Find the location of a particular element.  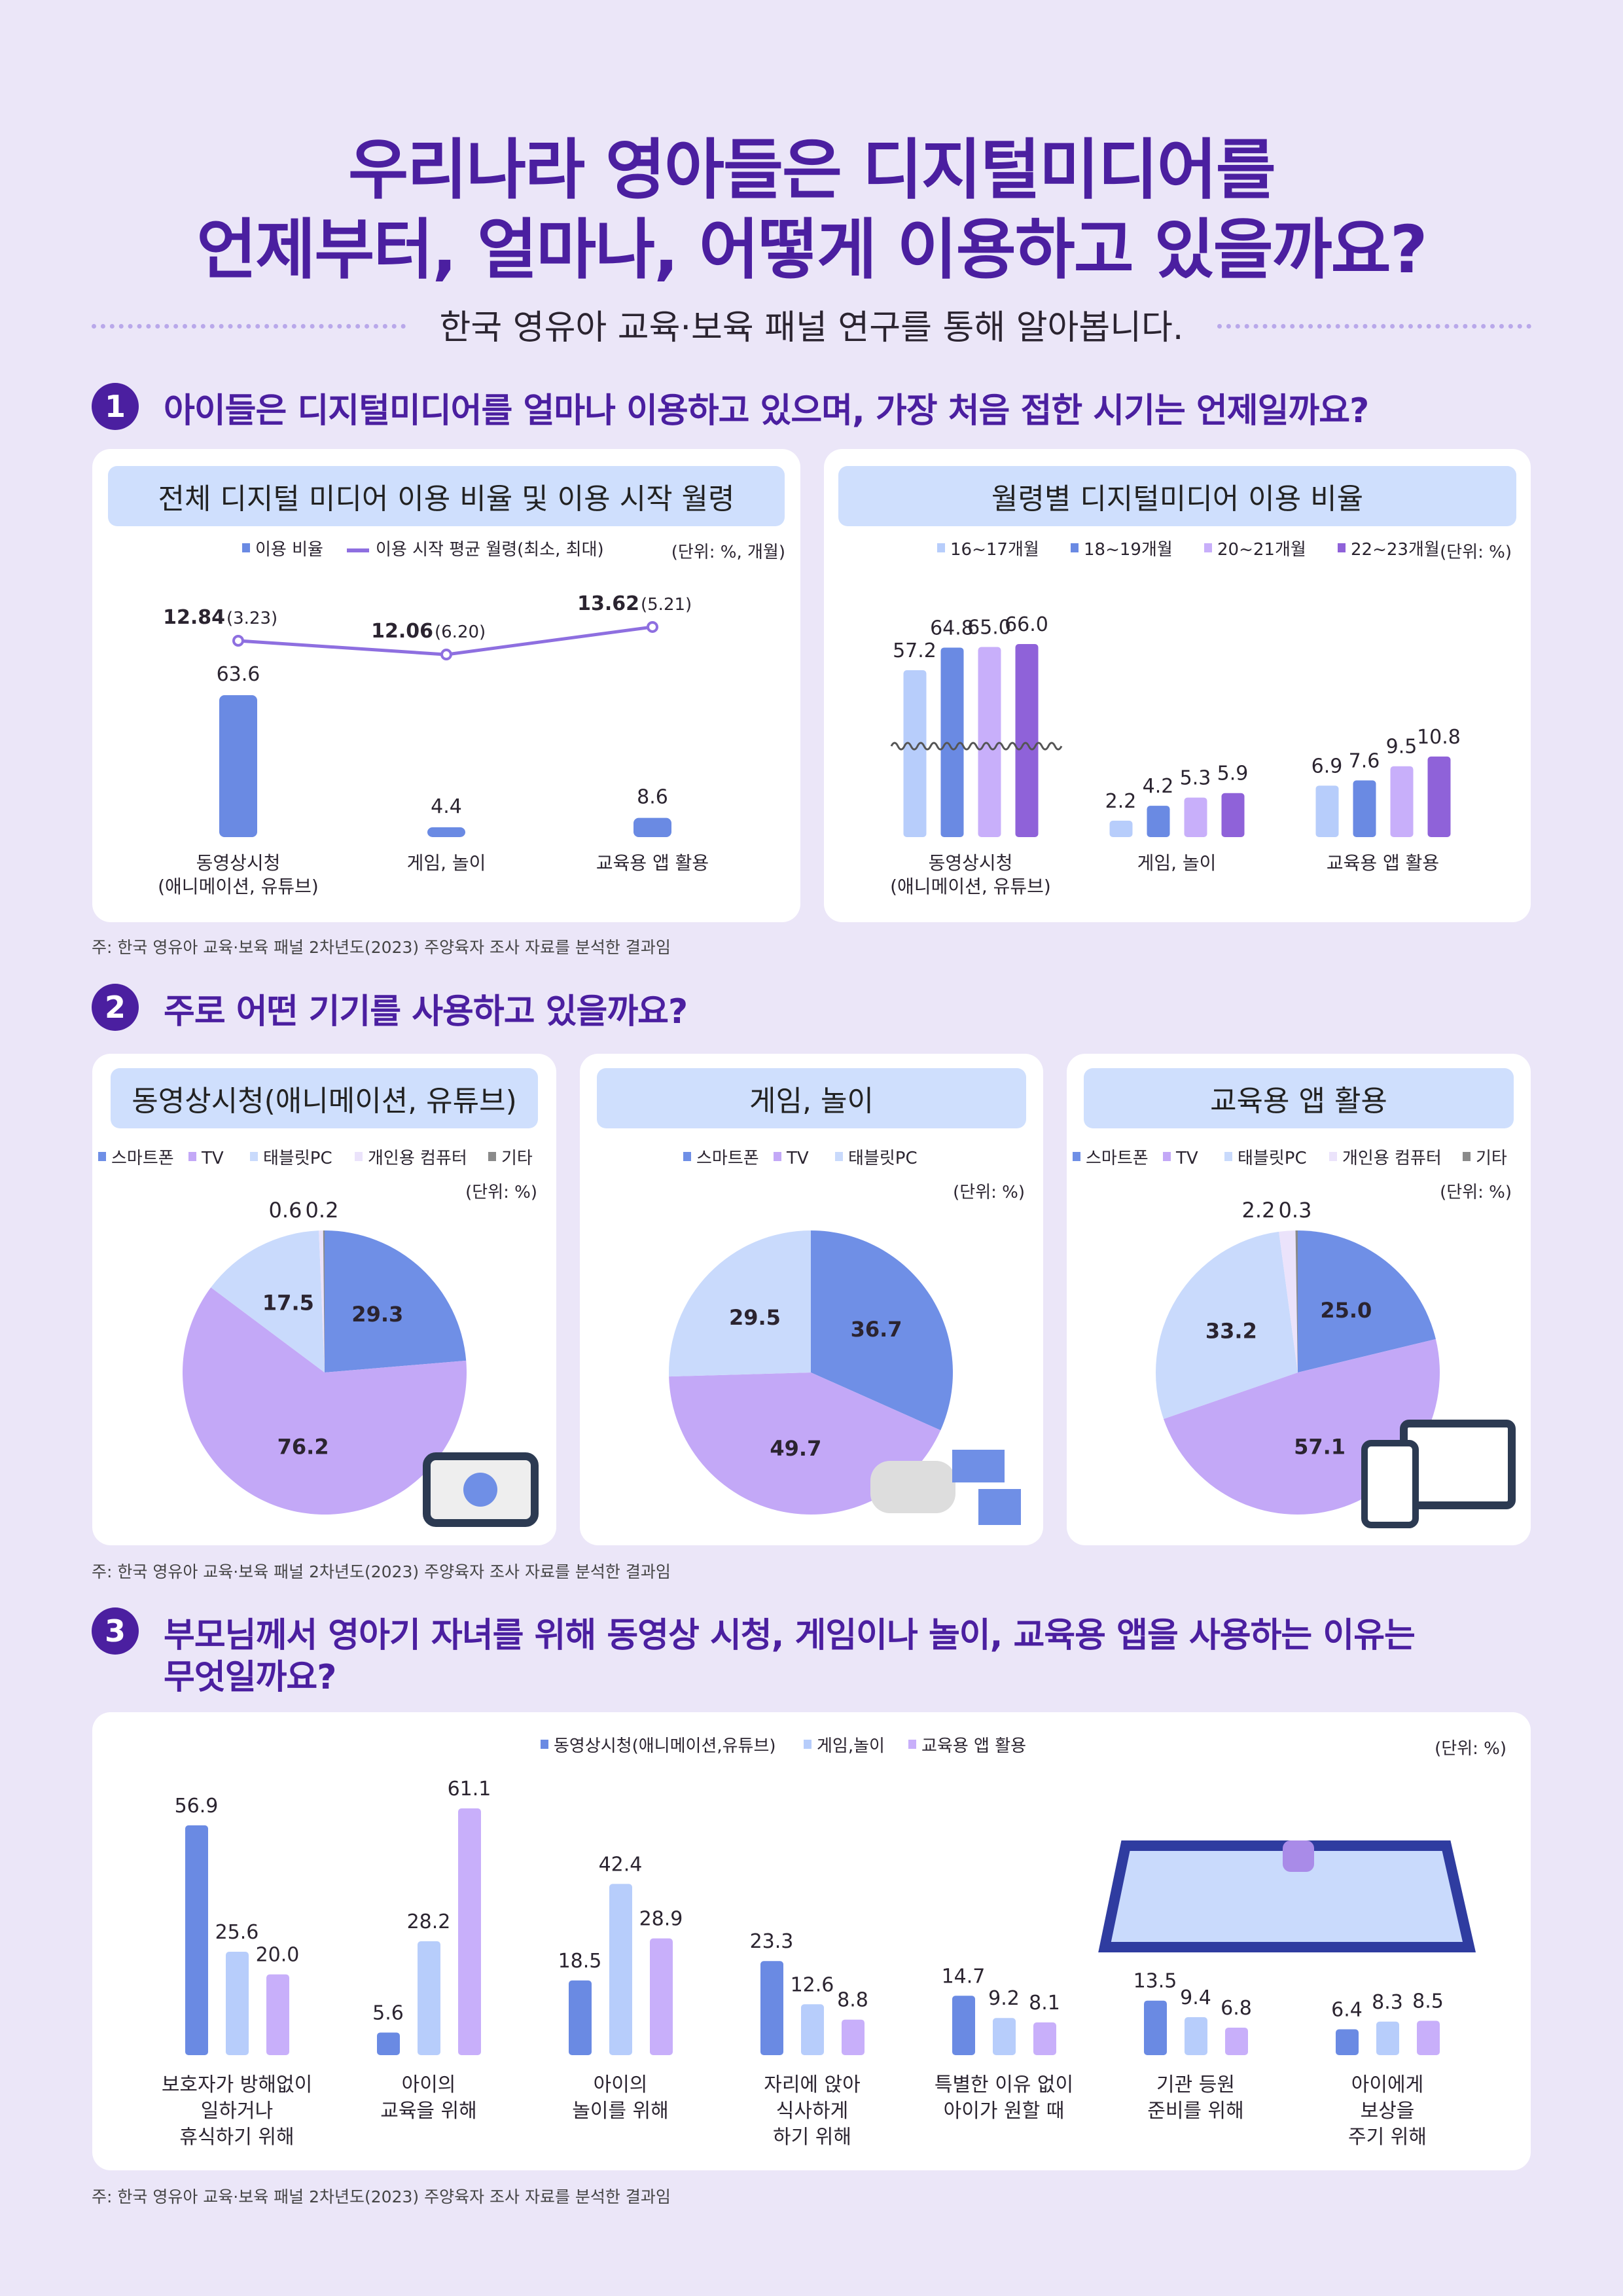

pie-value-label: 76.2 is located at coordinates (303, 1447).